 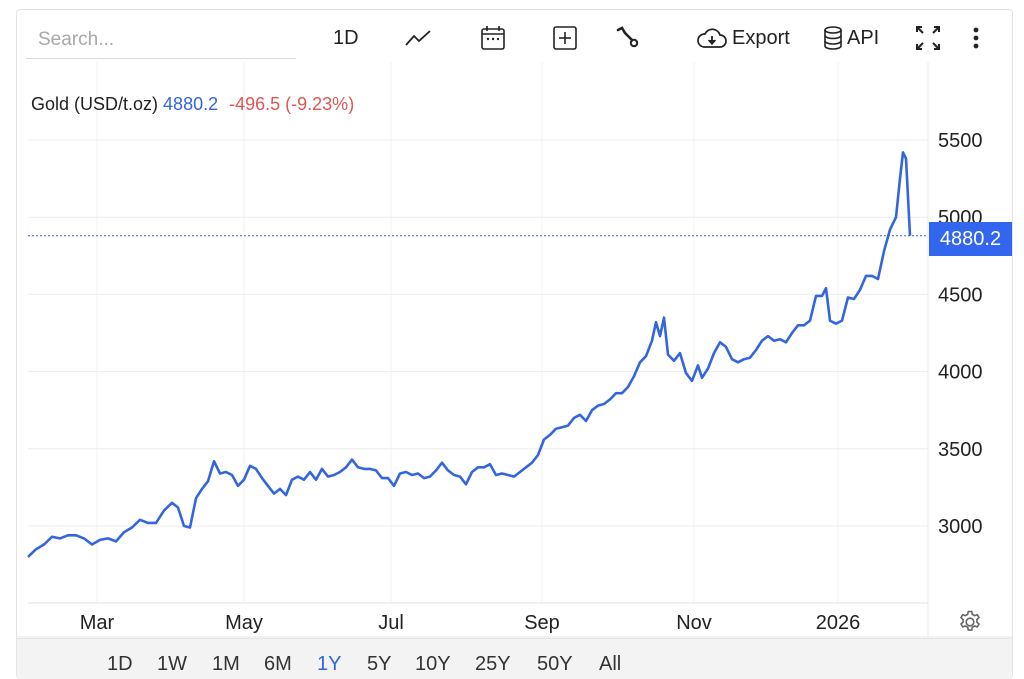 I want to click on chart-type-button, so click(x=418, y=38).